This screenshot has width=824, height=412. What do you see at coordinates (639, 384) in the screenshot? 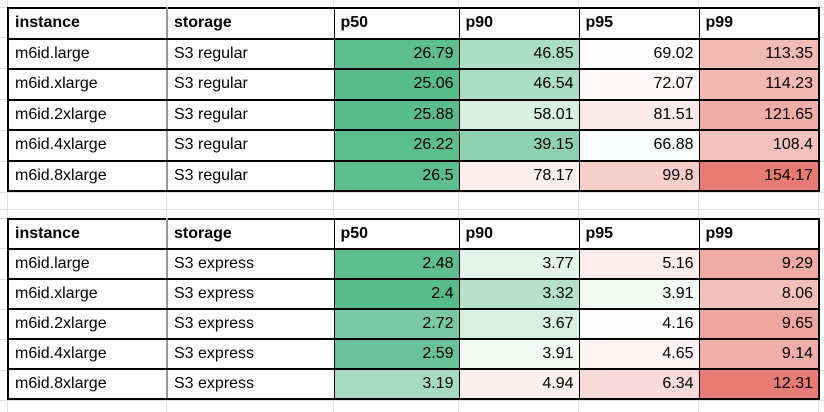
I see `cell-p95: 6.34` at bounding box center [639, 384].